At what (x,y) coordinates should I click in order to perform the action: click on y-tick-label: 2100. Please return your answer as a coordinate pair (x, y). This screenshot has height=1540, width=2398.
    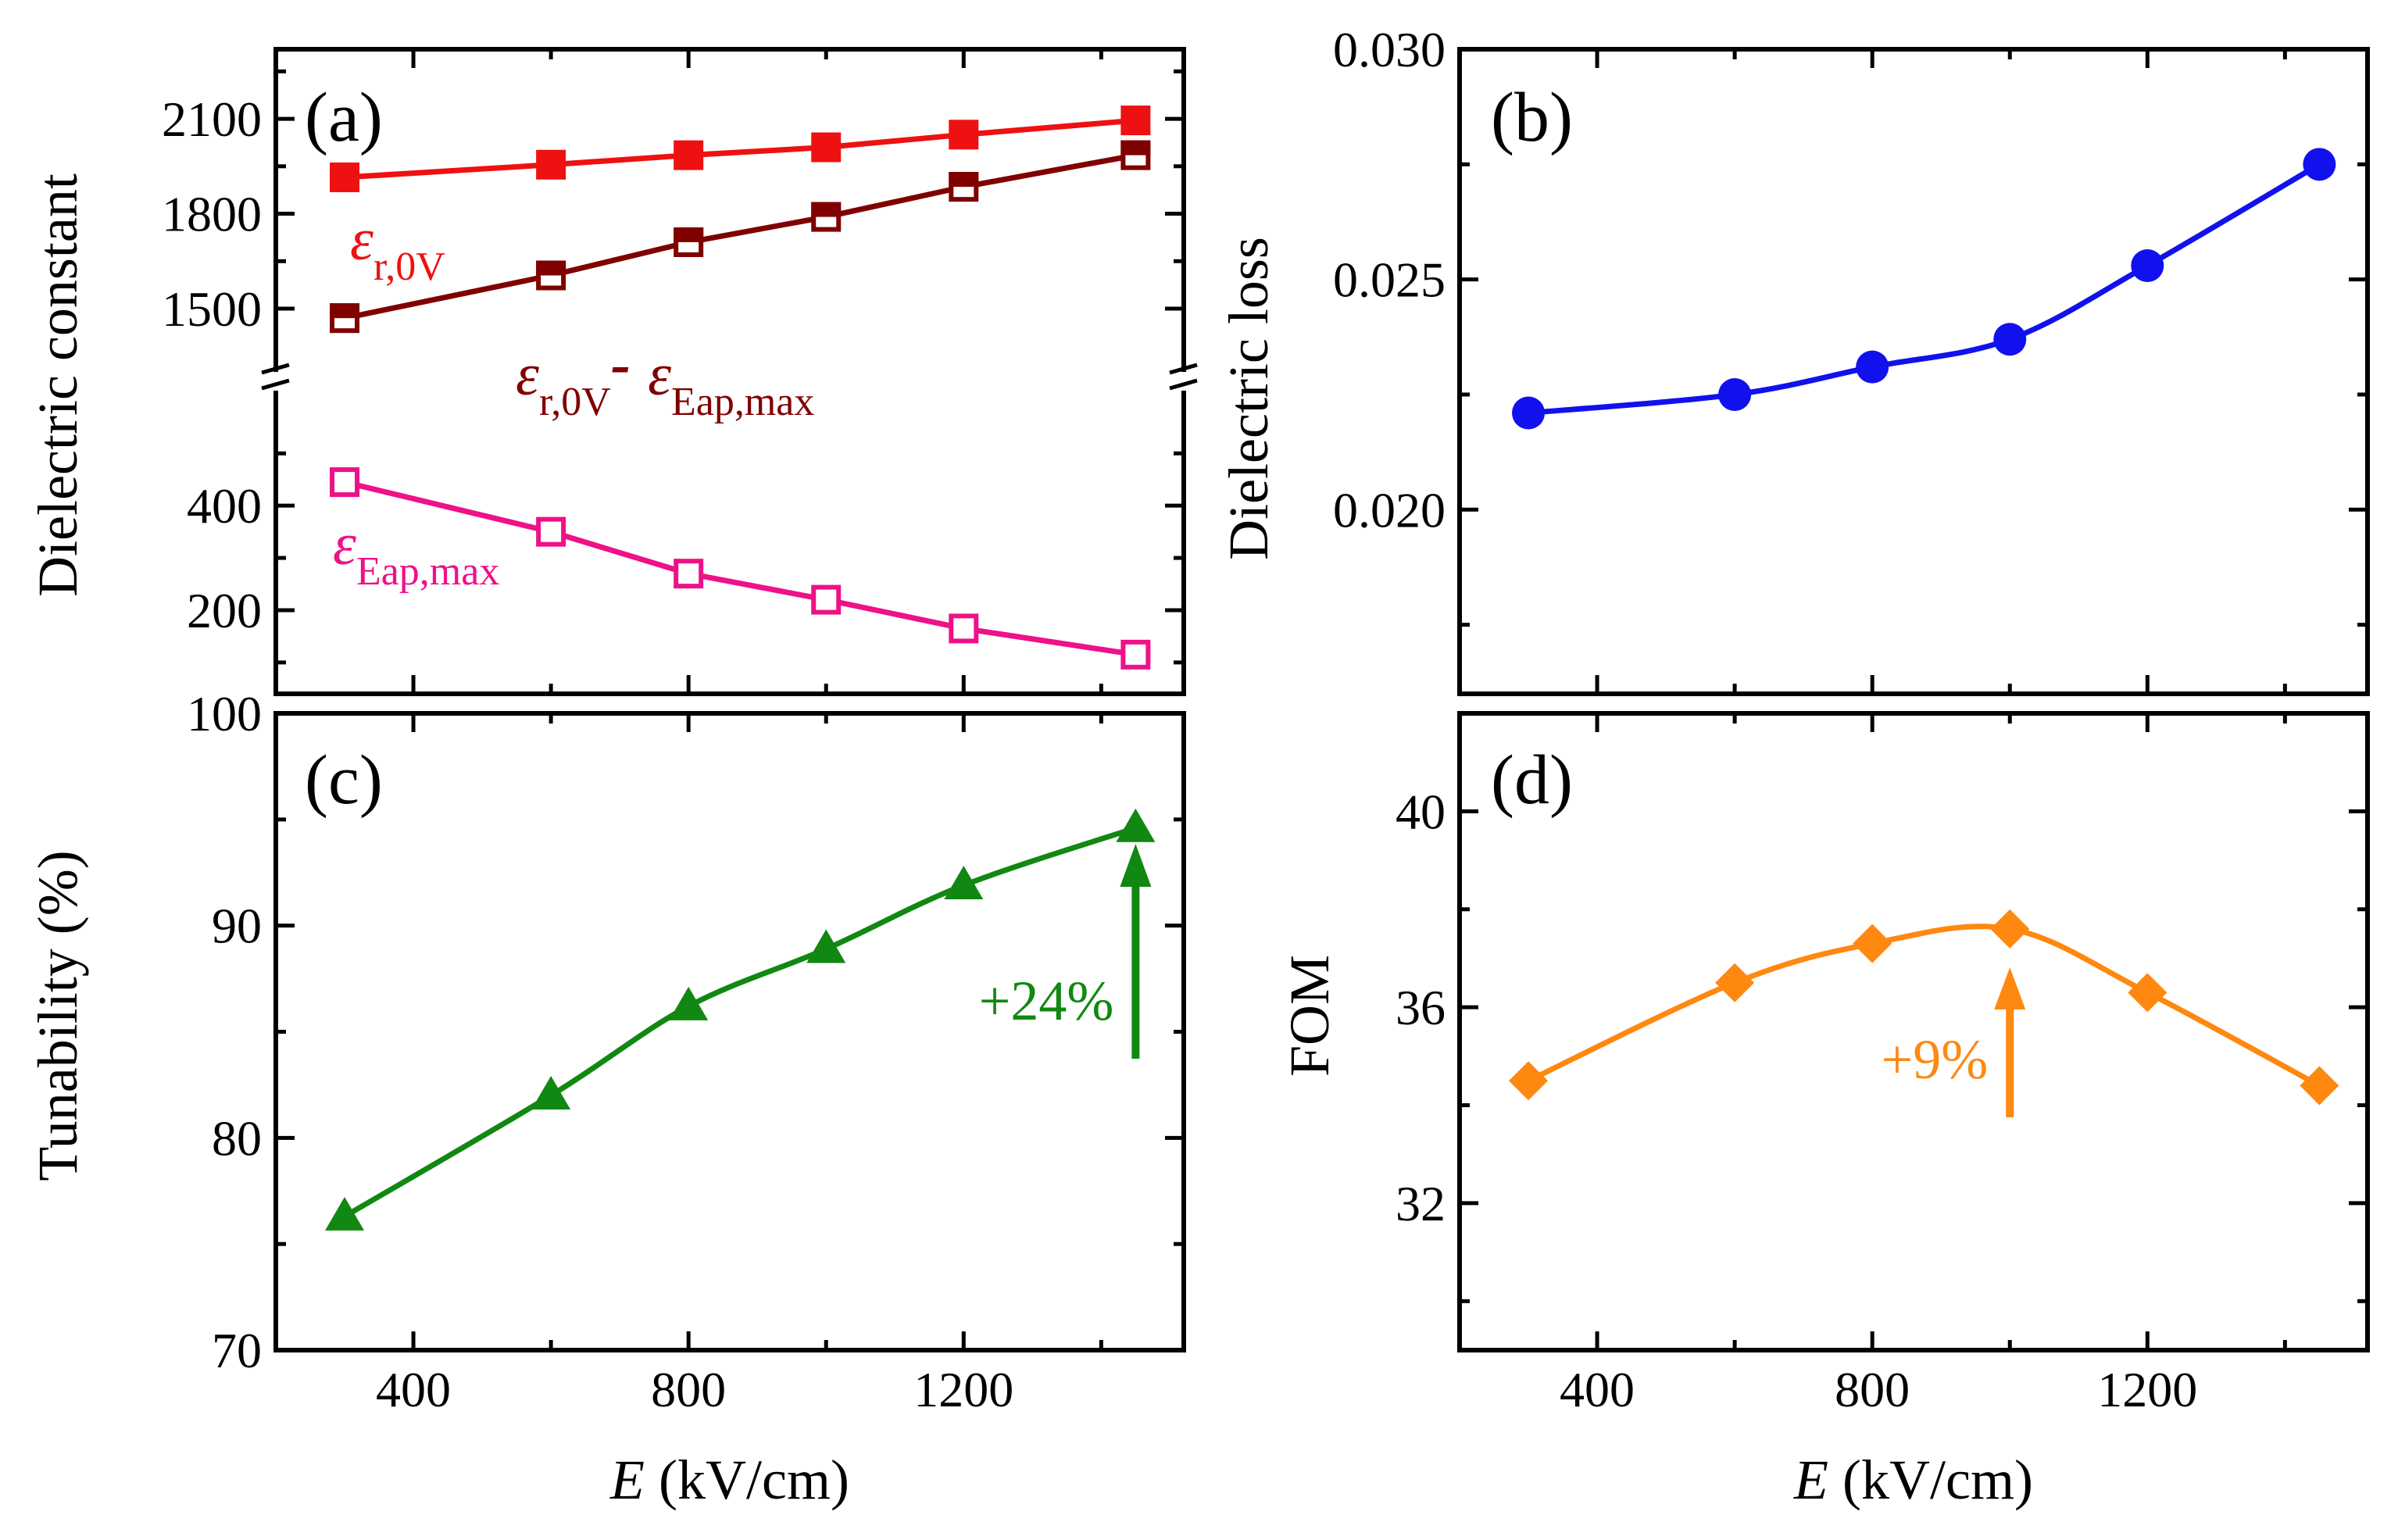
    Looking at the image, I should click on (212, 119).